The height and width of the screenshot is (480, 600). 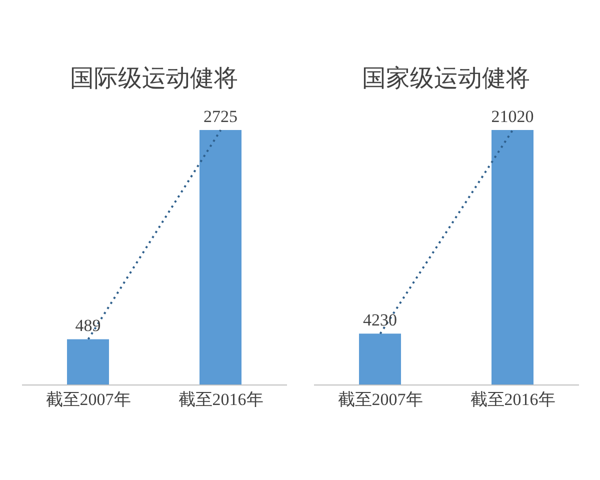 What do you see at coordinates (446, 79) in the screenshot?
I see `chart-title: 国家级运动健将` at bounding box center [446, 79].